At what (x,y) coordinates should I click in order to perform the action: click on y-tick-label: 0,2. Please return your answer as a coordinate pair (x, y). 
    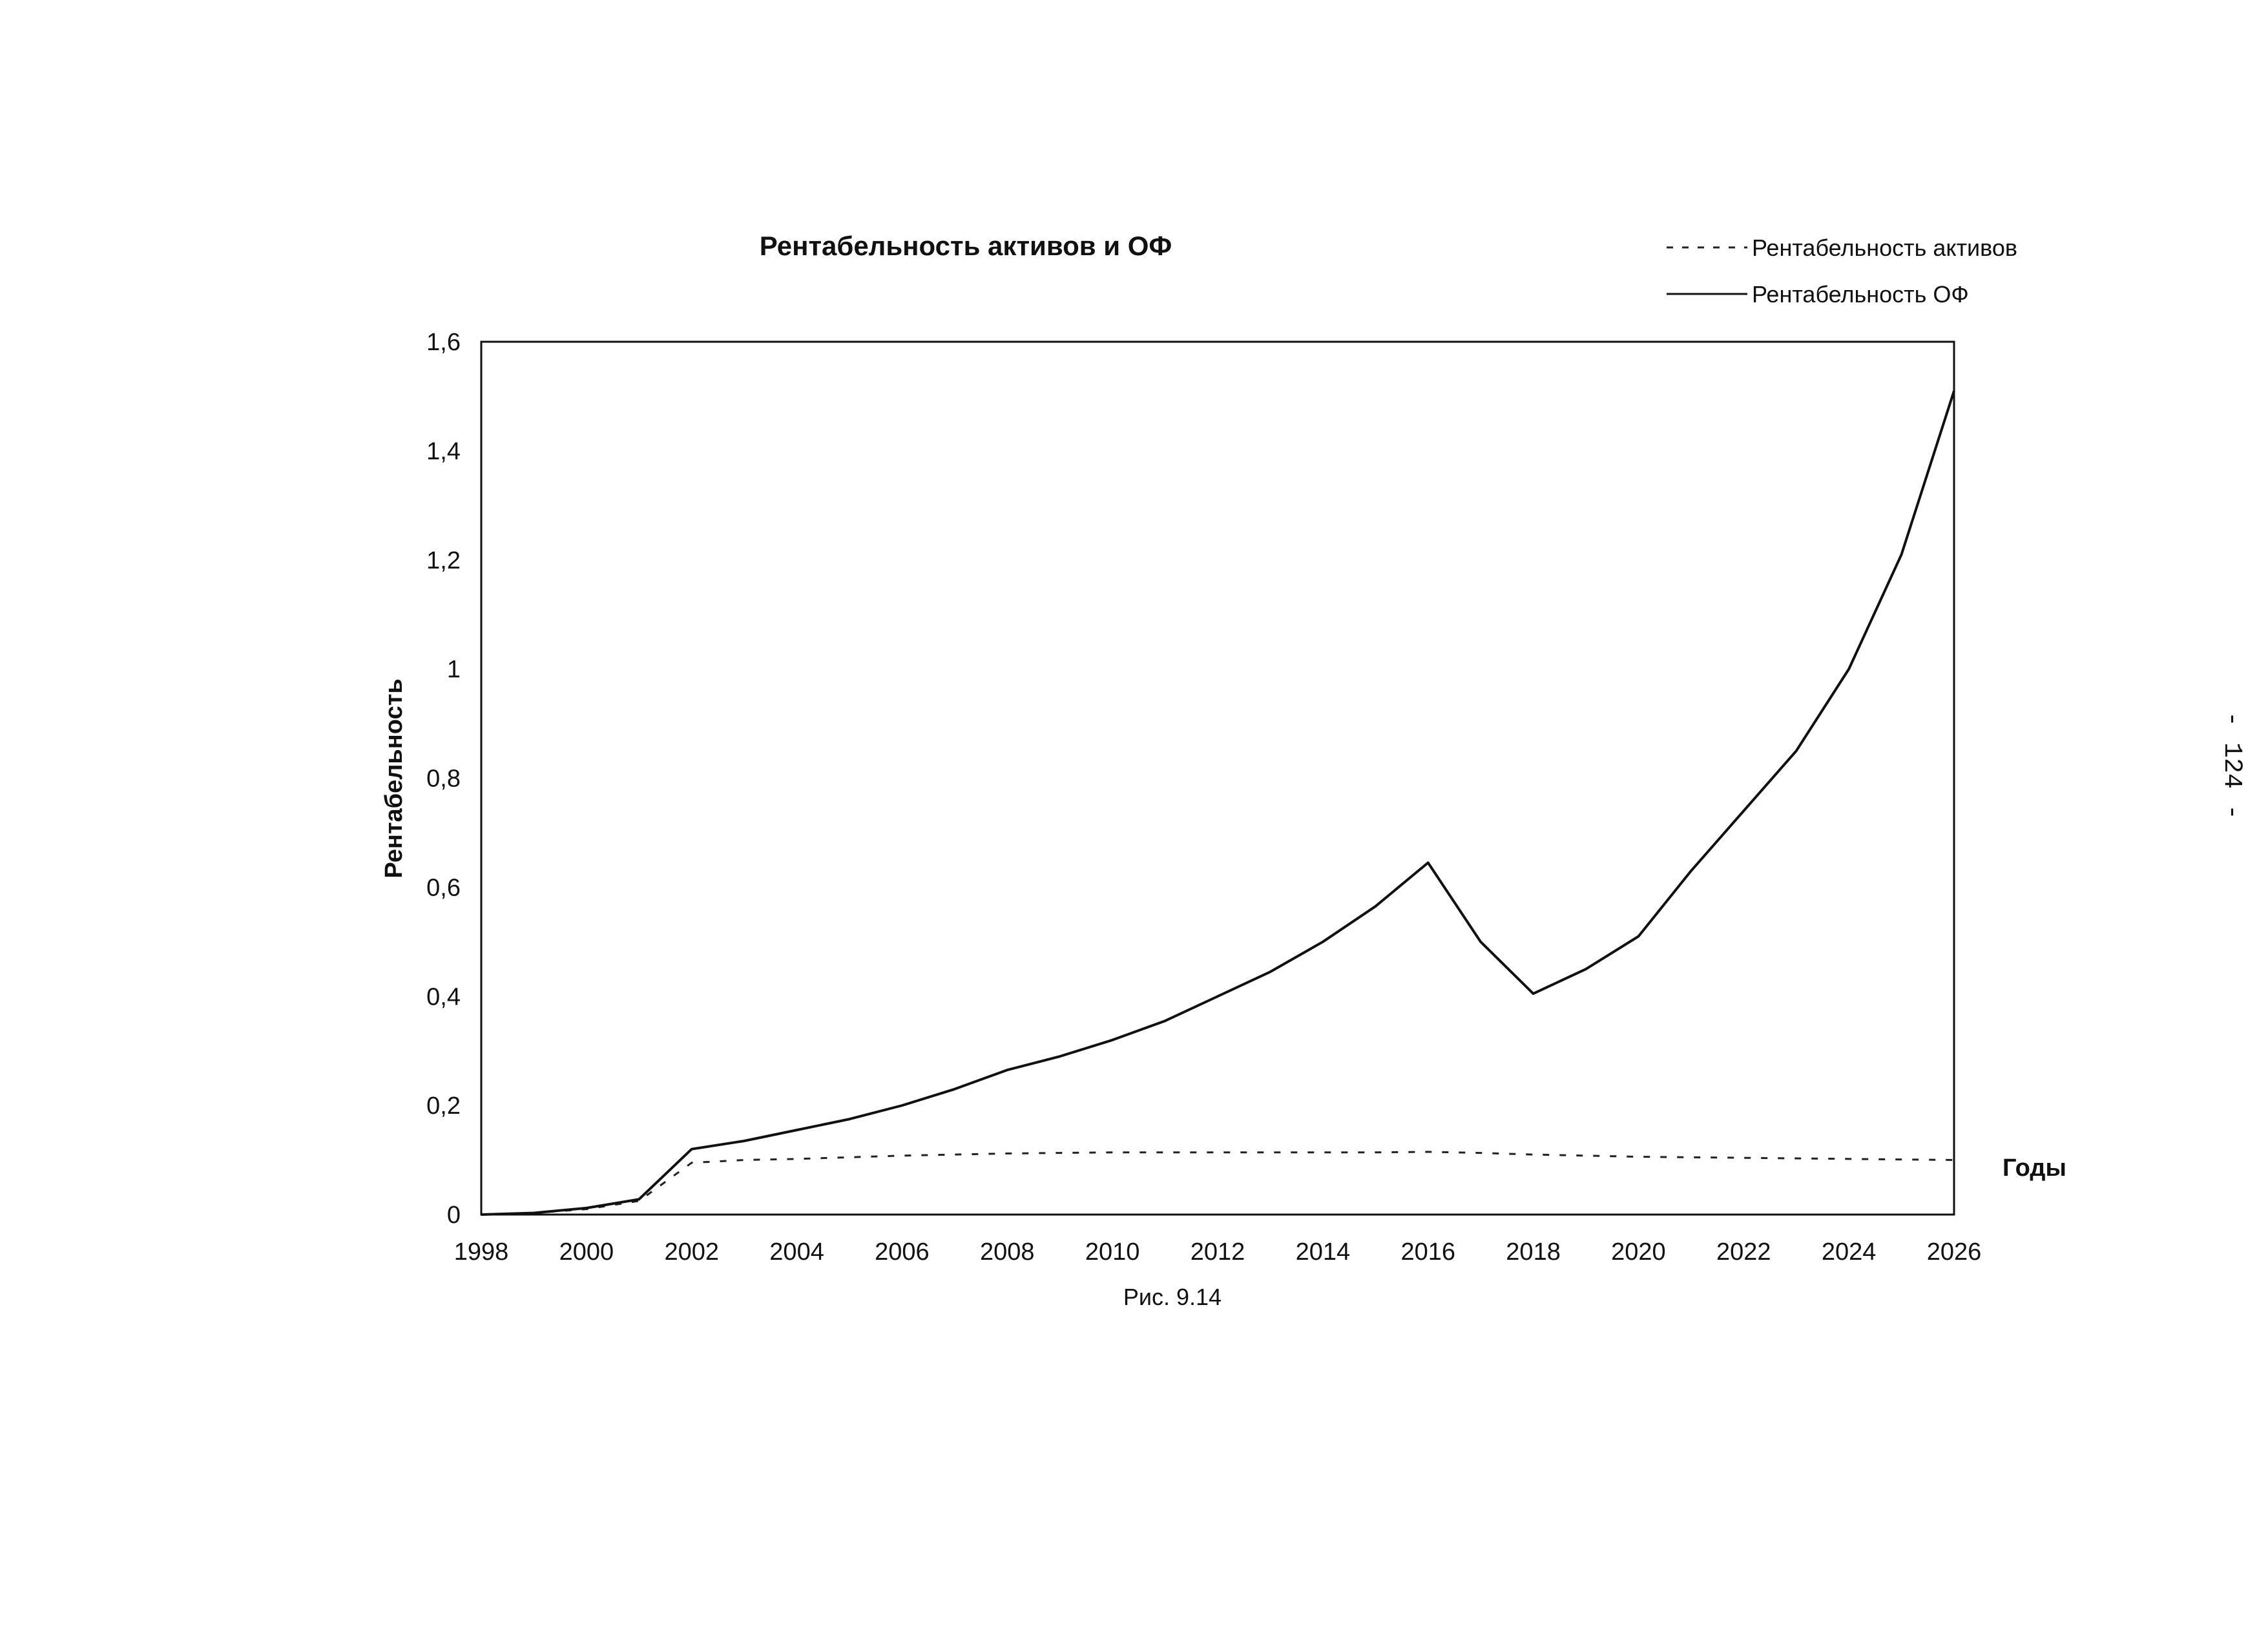
    Looking at the image, I should click on (443, 1106).